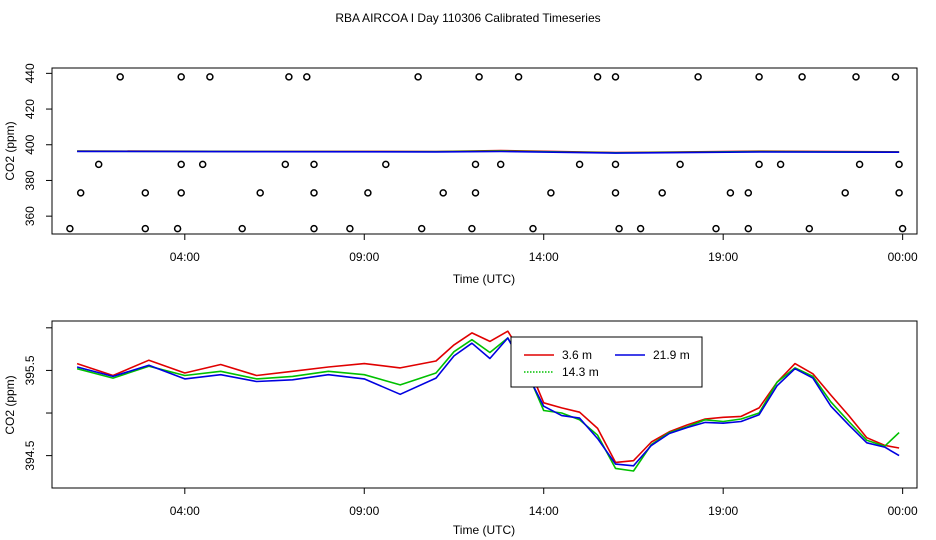 The width and height of the screenshot is (936, 540). I want to click on panel-1-x-tick-label-1: 09:00, so click(364, 257).